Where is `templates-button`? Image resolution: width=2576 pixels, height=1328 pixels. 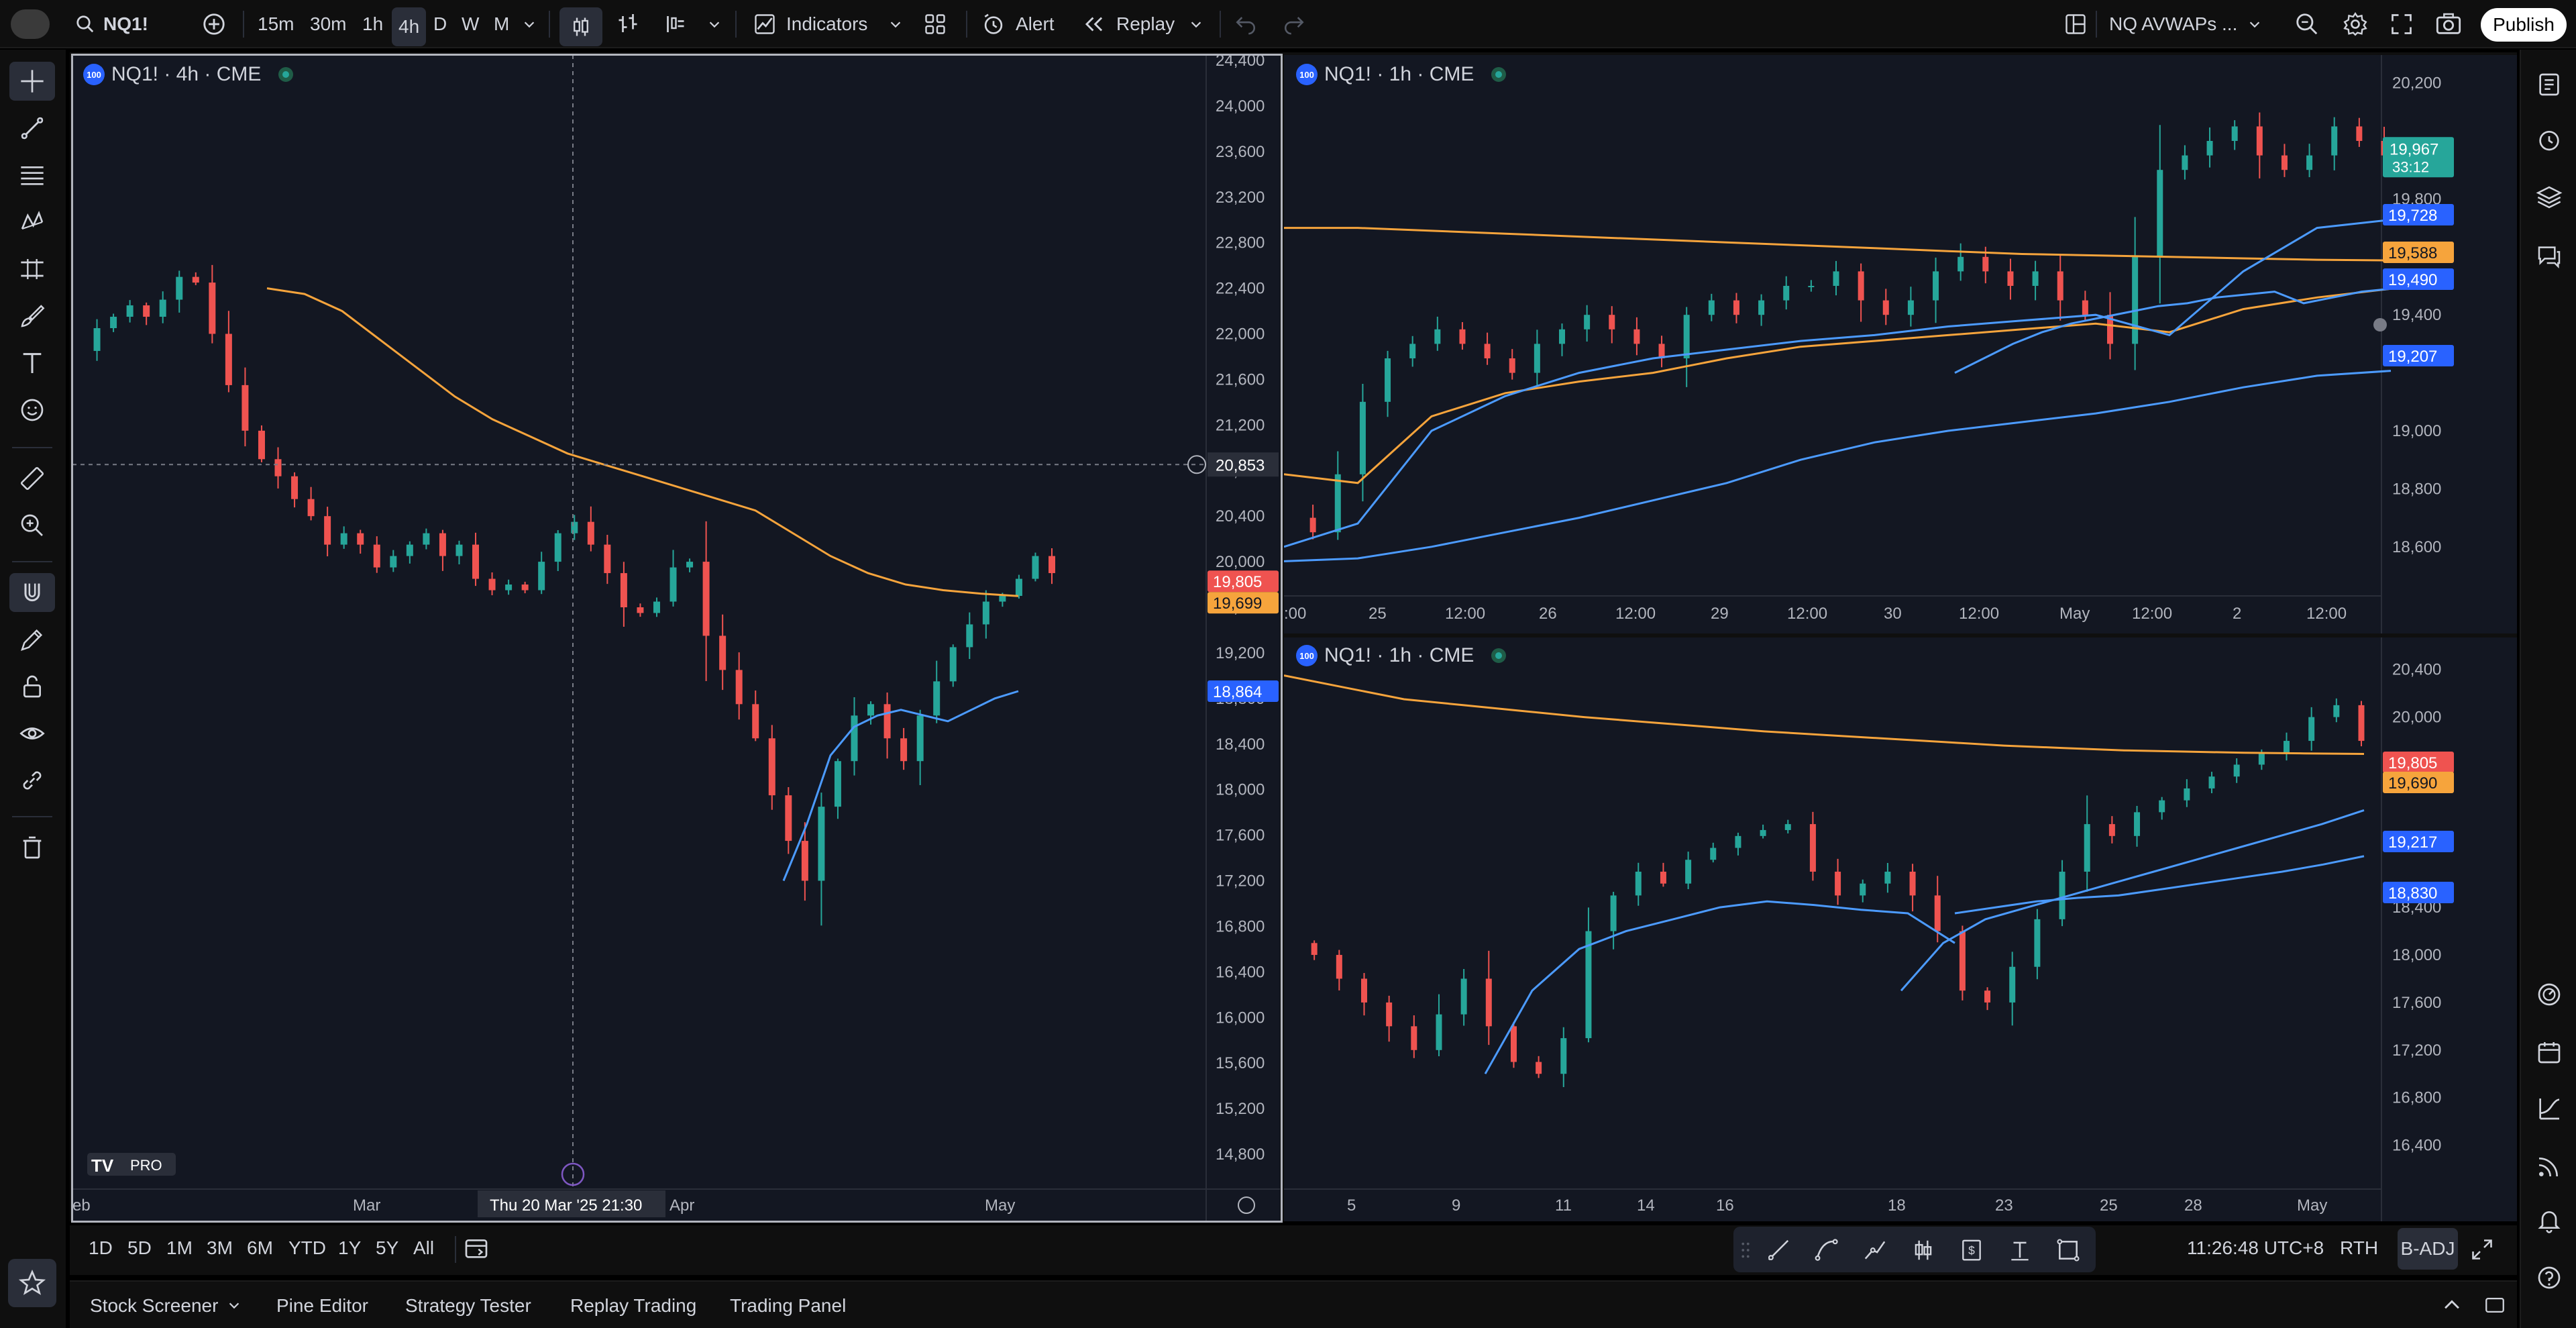 templates-button is located at coordinates (935, 24).